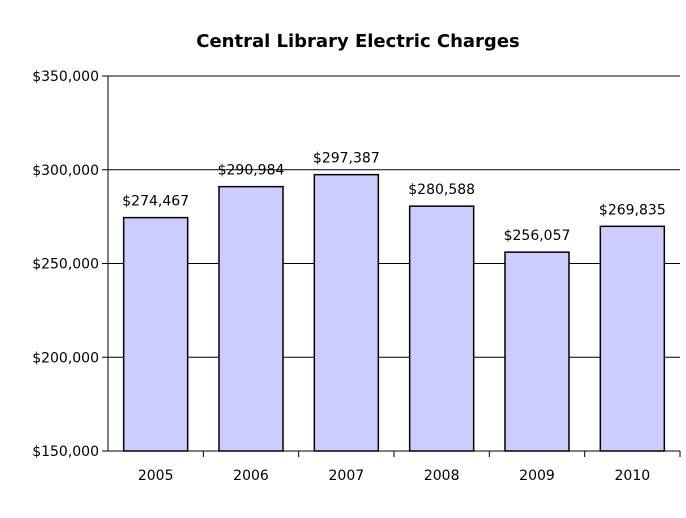  What do you see at coordinates (155, 334) in the screenshot?
I see `bar-2005` at bounding box center [155, 334].